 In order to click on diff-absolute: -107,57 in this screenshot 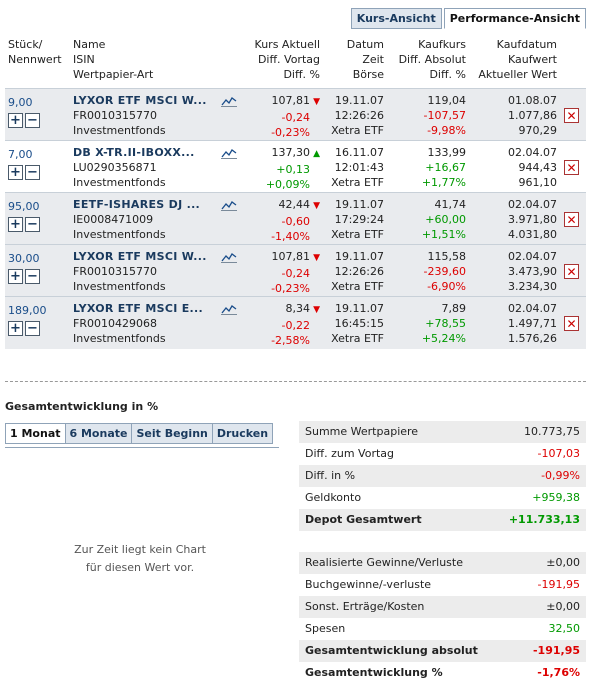, I will do `click(444, 115)`.